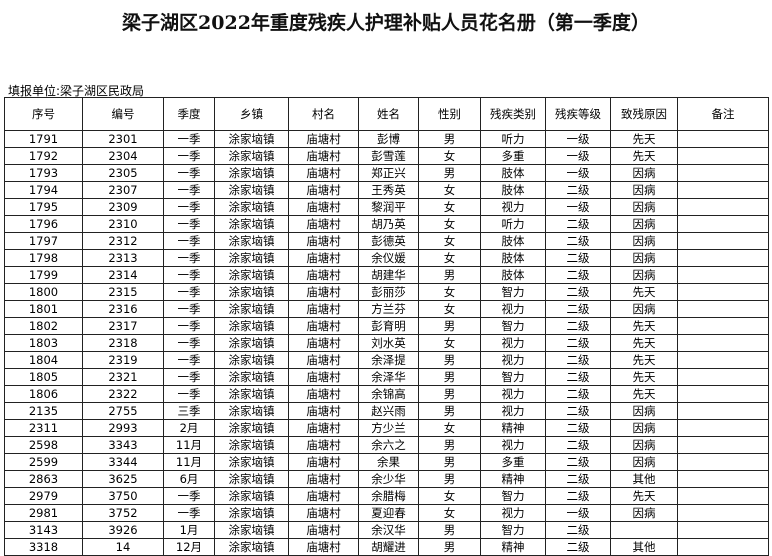 The image size is (772, 556). I want to click on table-row: 2599 3344 11月 涂家垴镇 庙塘村 余果男多重 二级 因病, so click(386, 462).